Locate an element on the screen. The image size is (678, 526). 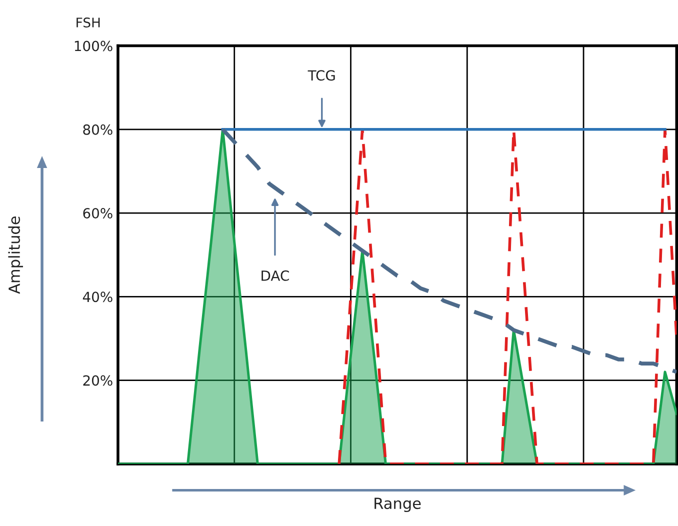
y-axis-title: Amplitude is located at coordinates (15, 255).